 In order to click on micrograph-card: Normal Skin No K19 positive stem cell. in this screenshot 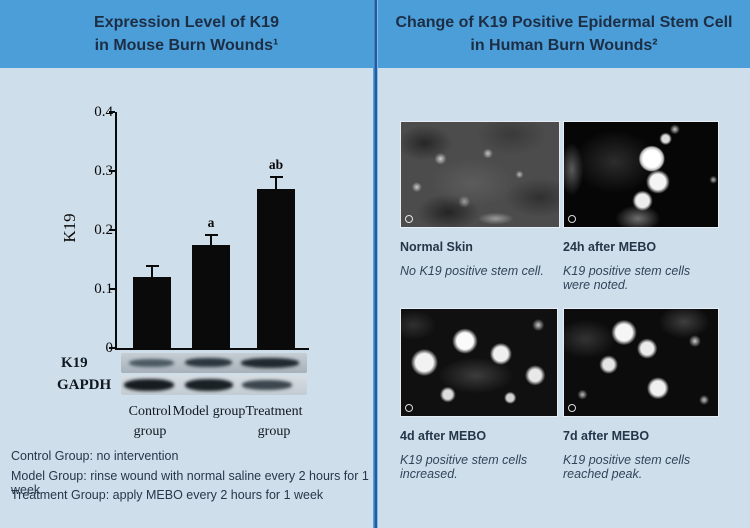, I will do `click(480, 199)`.